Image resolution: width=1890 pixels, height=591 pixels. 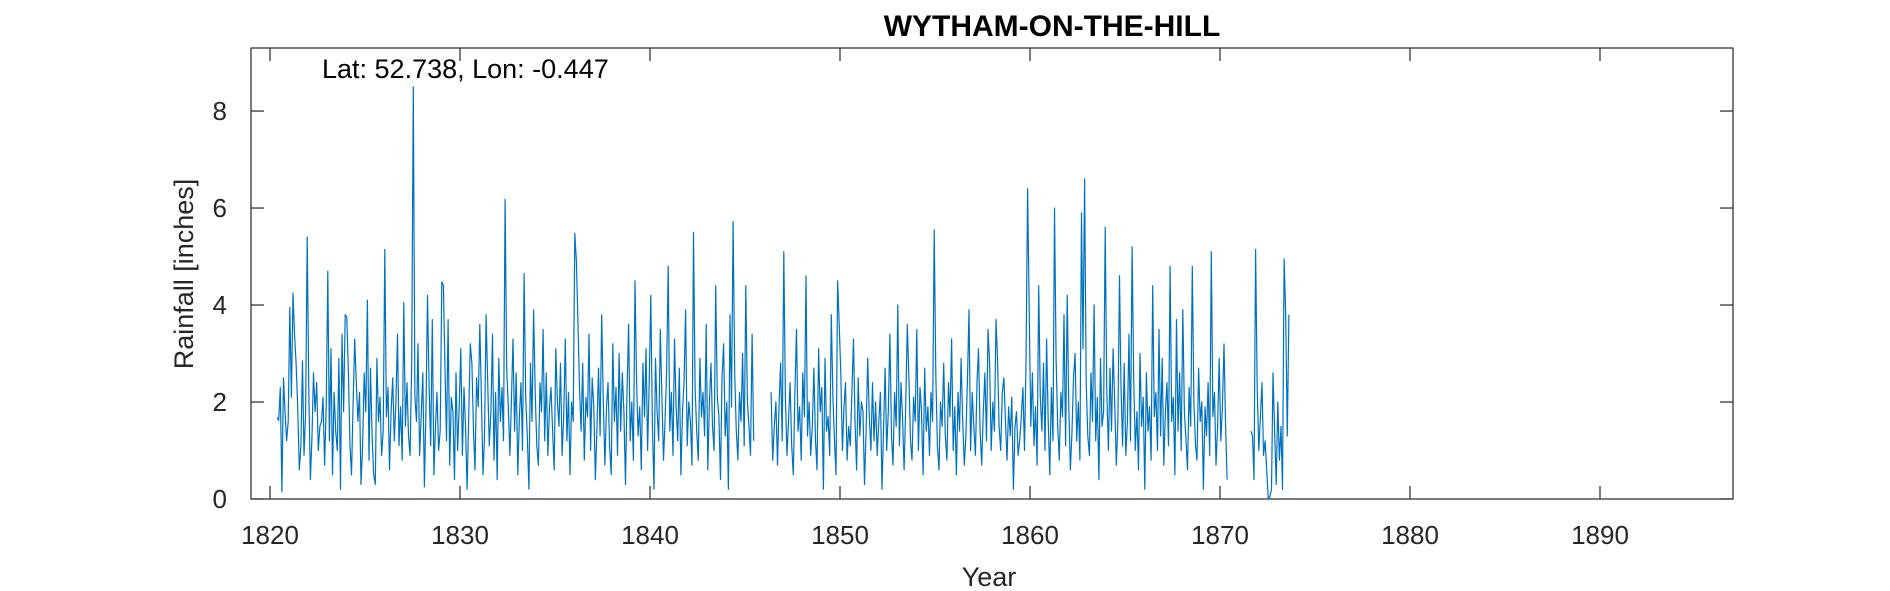 I want to click on y-axis-label: Rainfall [inches], so click(x=184, y=274).